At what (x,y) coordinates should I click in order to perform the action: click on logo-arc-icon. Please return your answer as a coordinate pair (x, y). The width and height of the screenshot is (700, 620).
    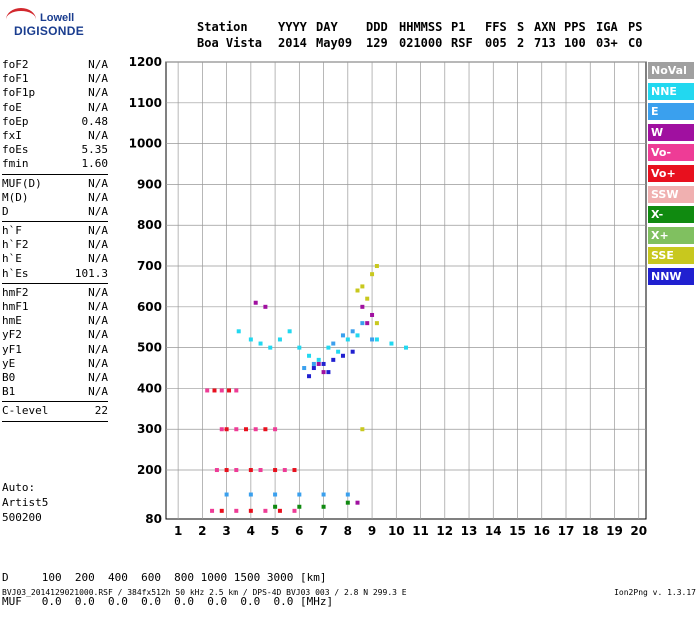
    Looking at the image, I should click on (21, 19).